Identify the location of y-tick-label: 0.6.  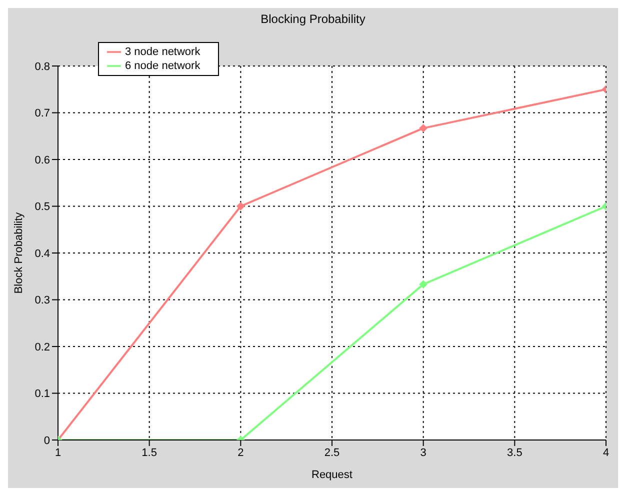
(42, 160).